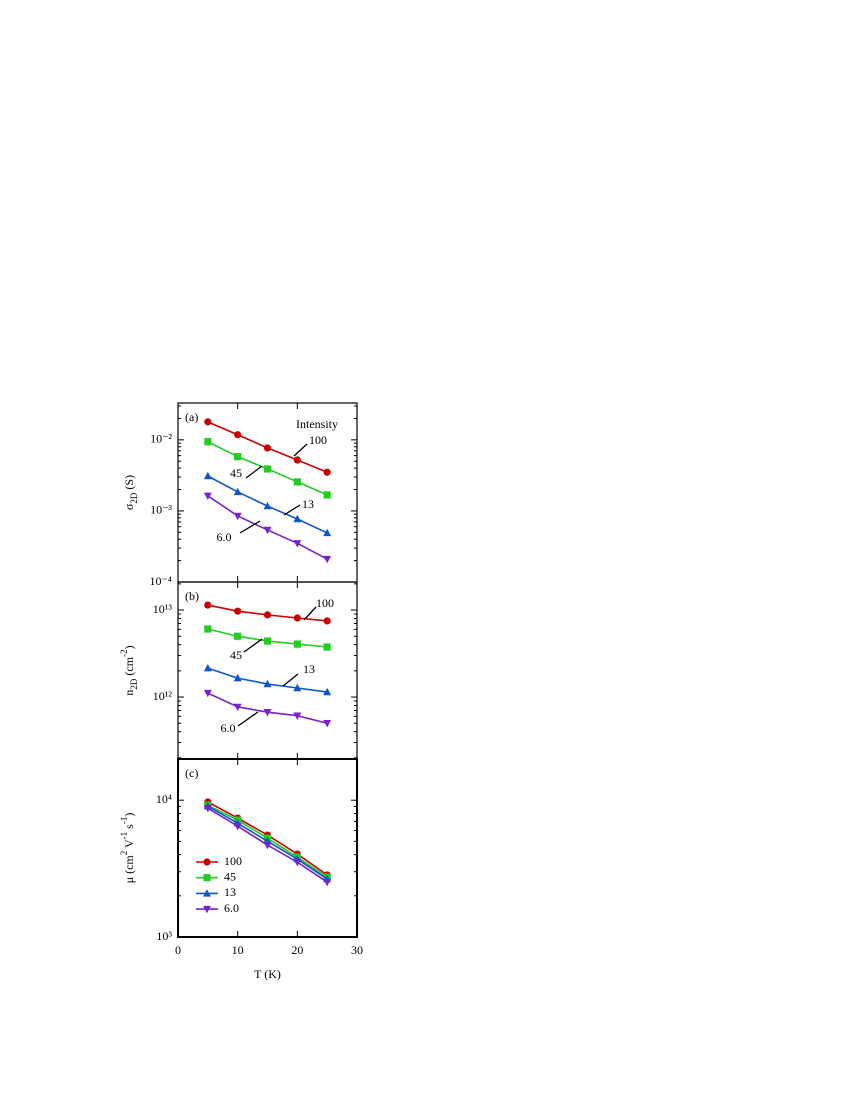  Describe the element at coordinates (129, 845) in the screenshot. I see `y-label-part: V` at that location.